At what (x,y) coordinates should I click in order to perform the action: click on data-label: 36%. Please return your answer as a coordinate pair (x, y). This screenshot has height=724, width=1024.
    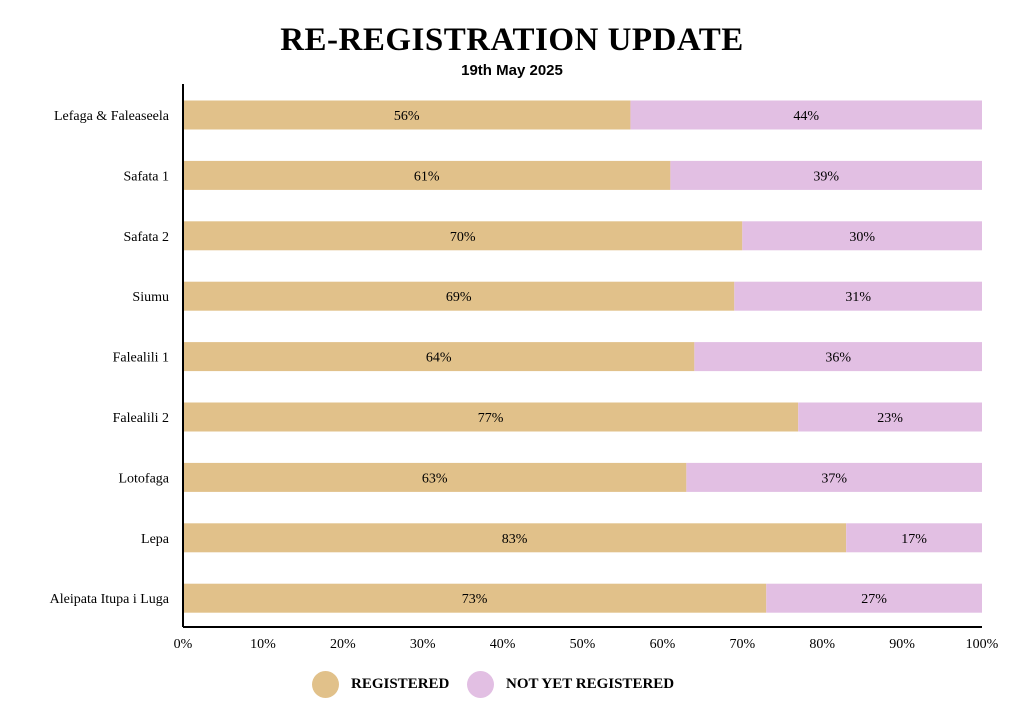
    Looking at the image, I should click on (838, 358).